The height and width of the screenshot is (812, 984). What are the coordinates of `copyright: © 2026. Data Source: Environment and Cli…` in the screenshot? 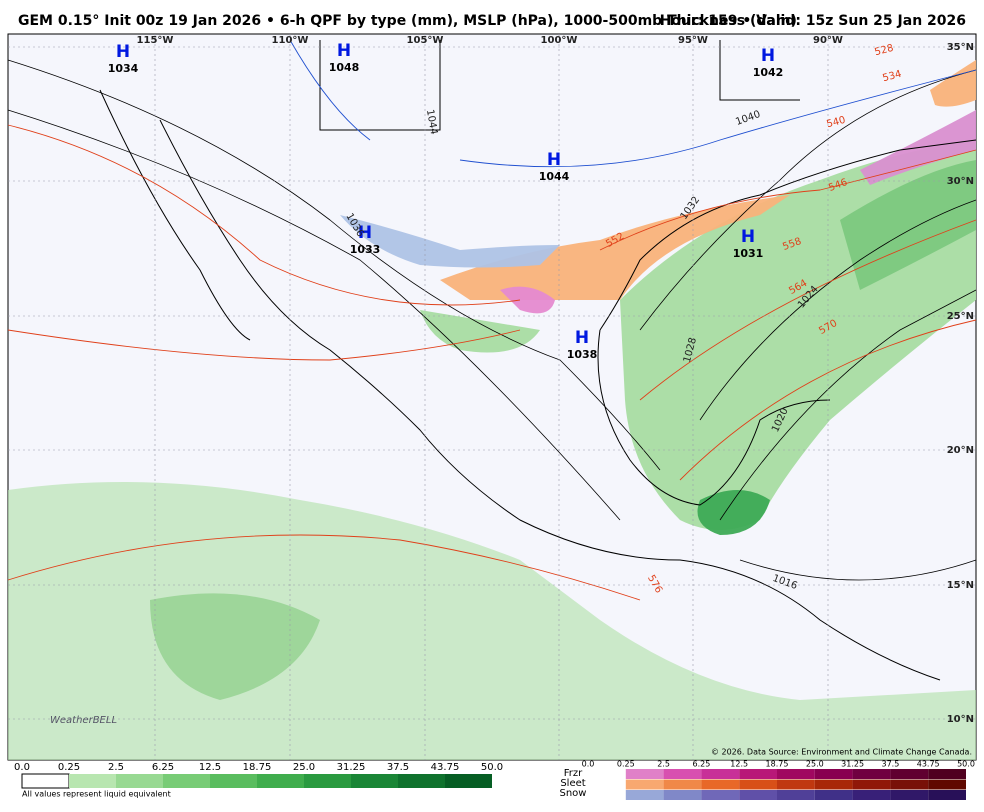 It's located at (841, 752).